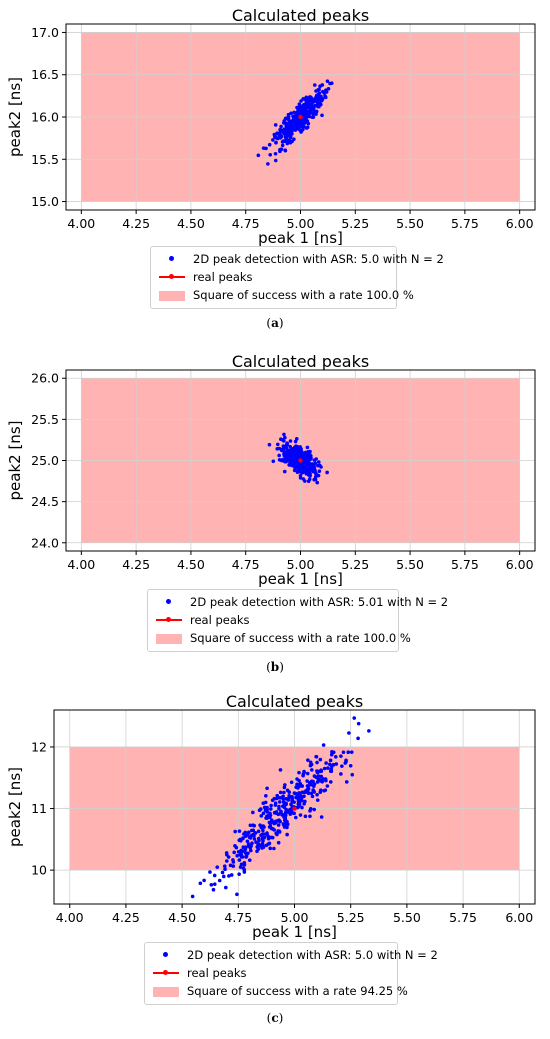  I want to click on scatter-points, so click(295, 122).